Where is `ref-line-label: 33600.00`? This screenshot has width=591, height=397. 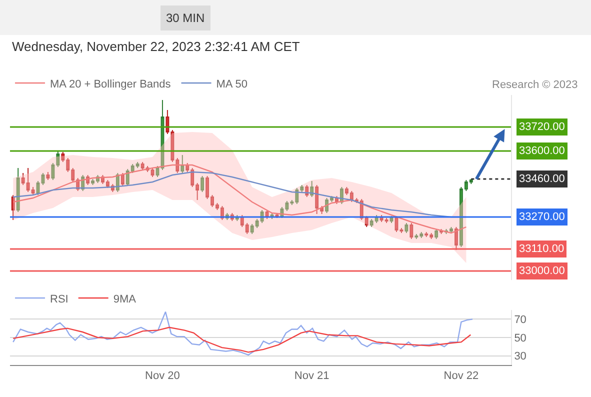 ref-line-label: 33600.00 is located at coordinates (542, 151).